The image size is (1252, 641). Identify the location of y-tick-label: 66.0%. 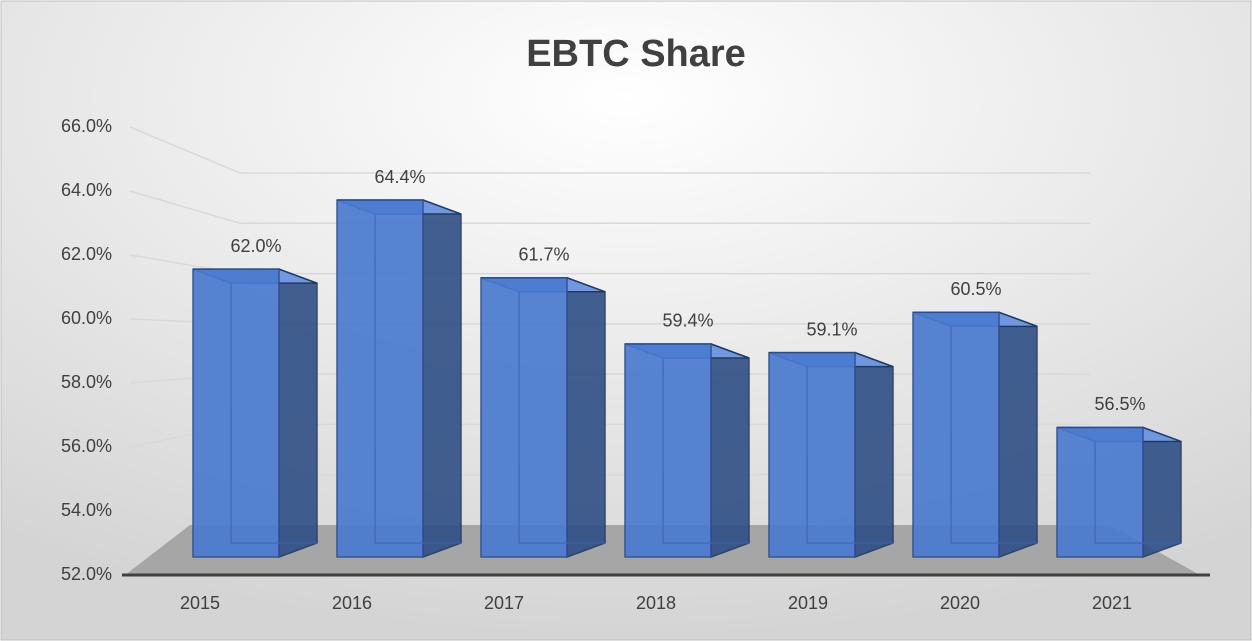
(86, 126).